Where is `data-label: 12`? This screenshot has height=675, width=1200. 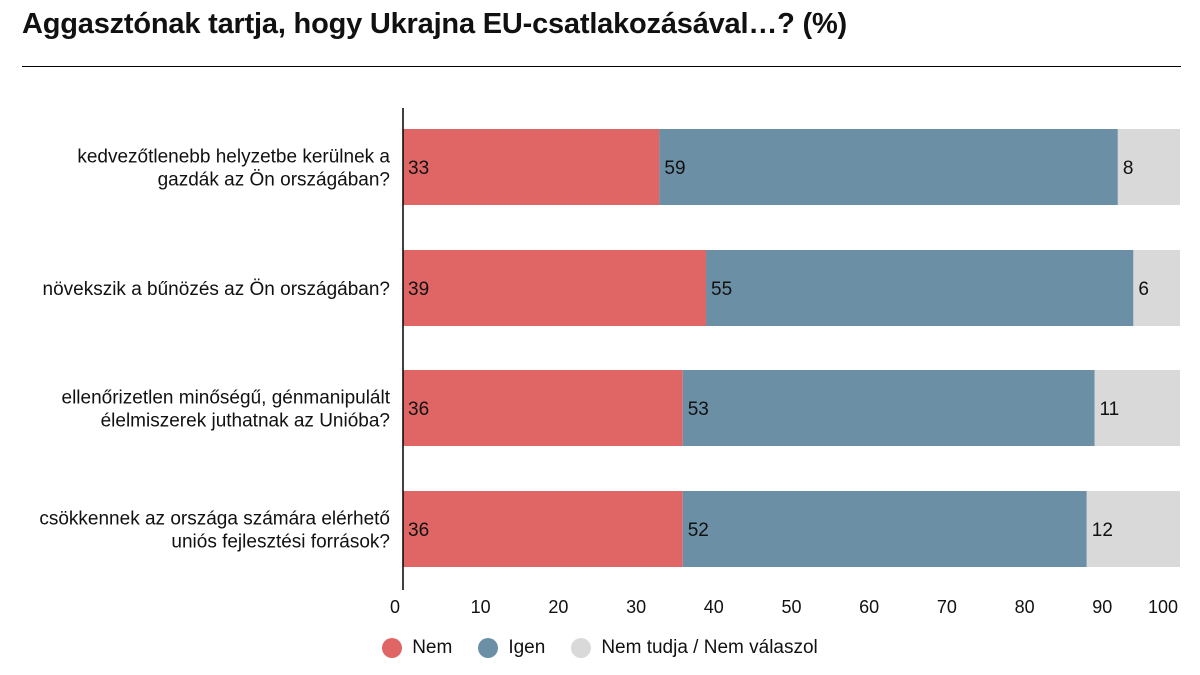
data-label: 12 is located at coordinates (1102, 530).